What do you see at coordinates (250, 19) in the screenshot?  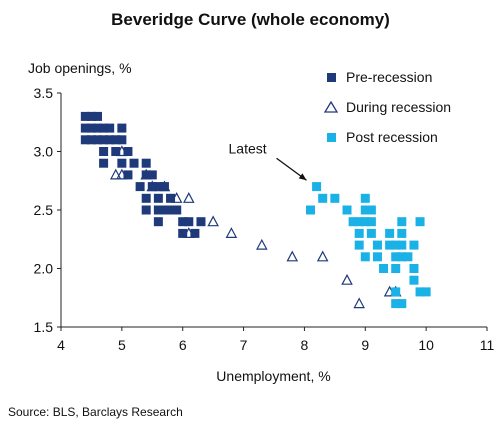 I see `chart-title: Beveridge Curve (whole economy)` at bounding box center [250, 19].